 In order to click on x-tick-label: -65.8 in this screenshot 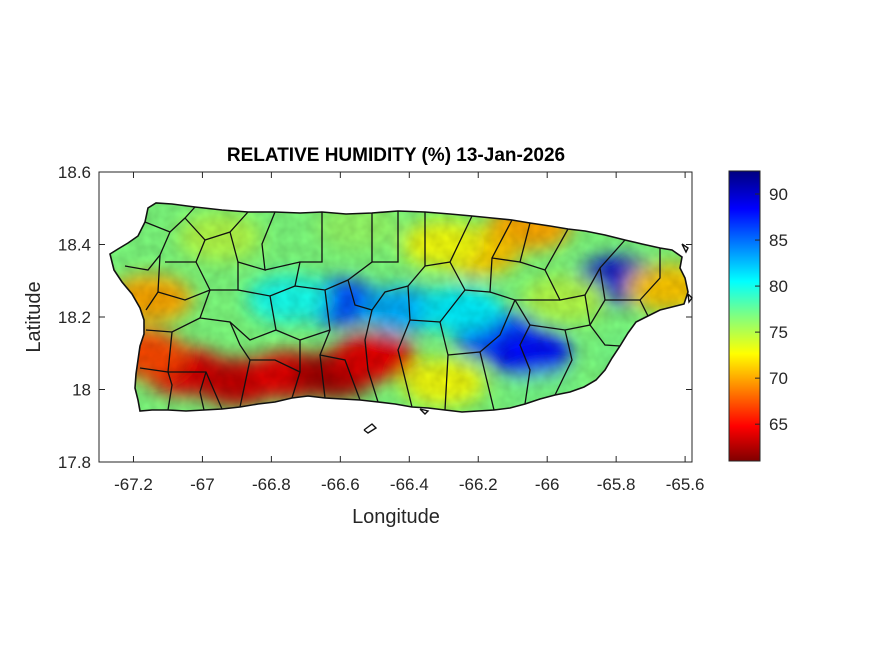, I will do `click(616, 484)`.